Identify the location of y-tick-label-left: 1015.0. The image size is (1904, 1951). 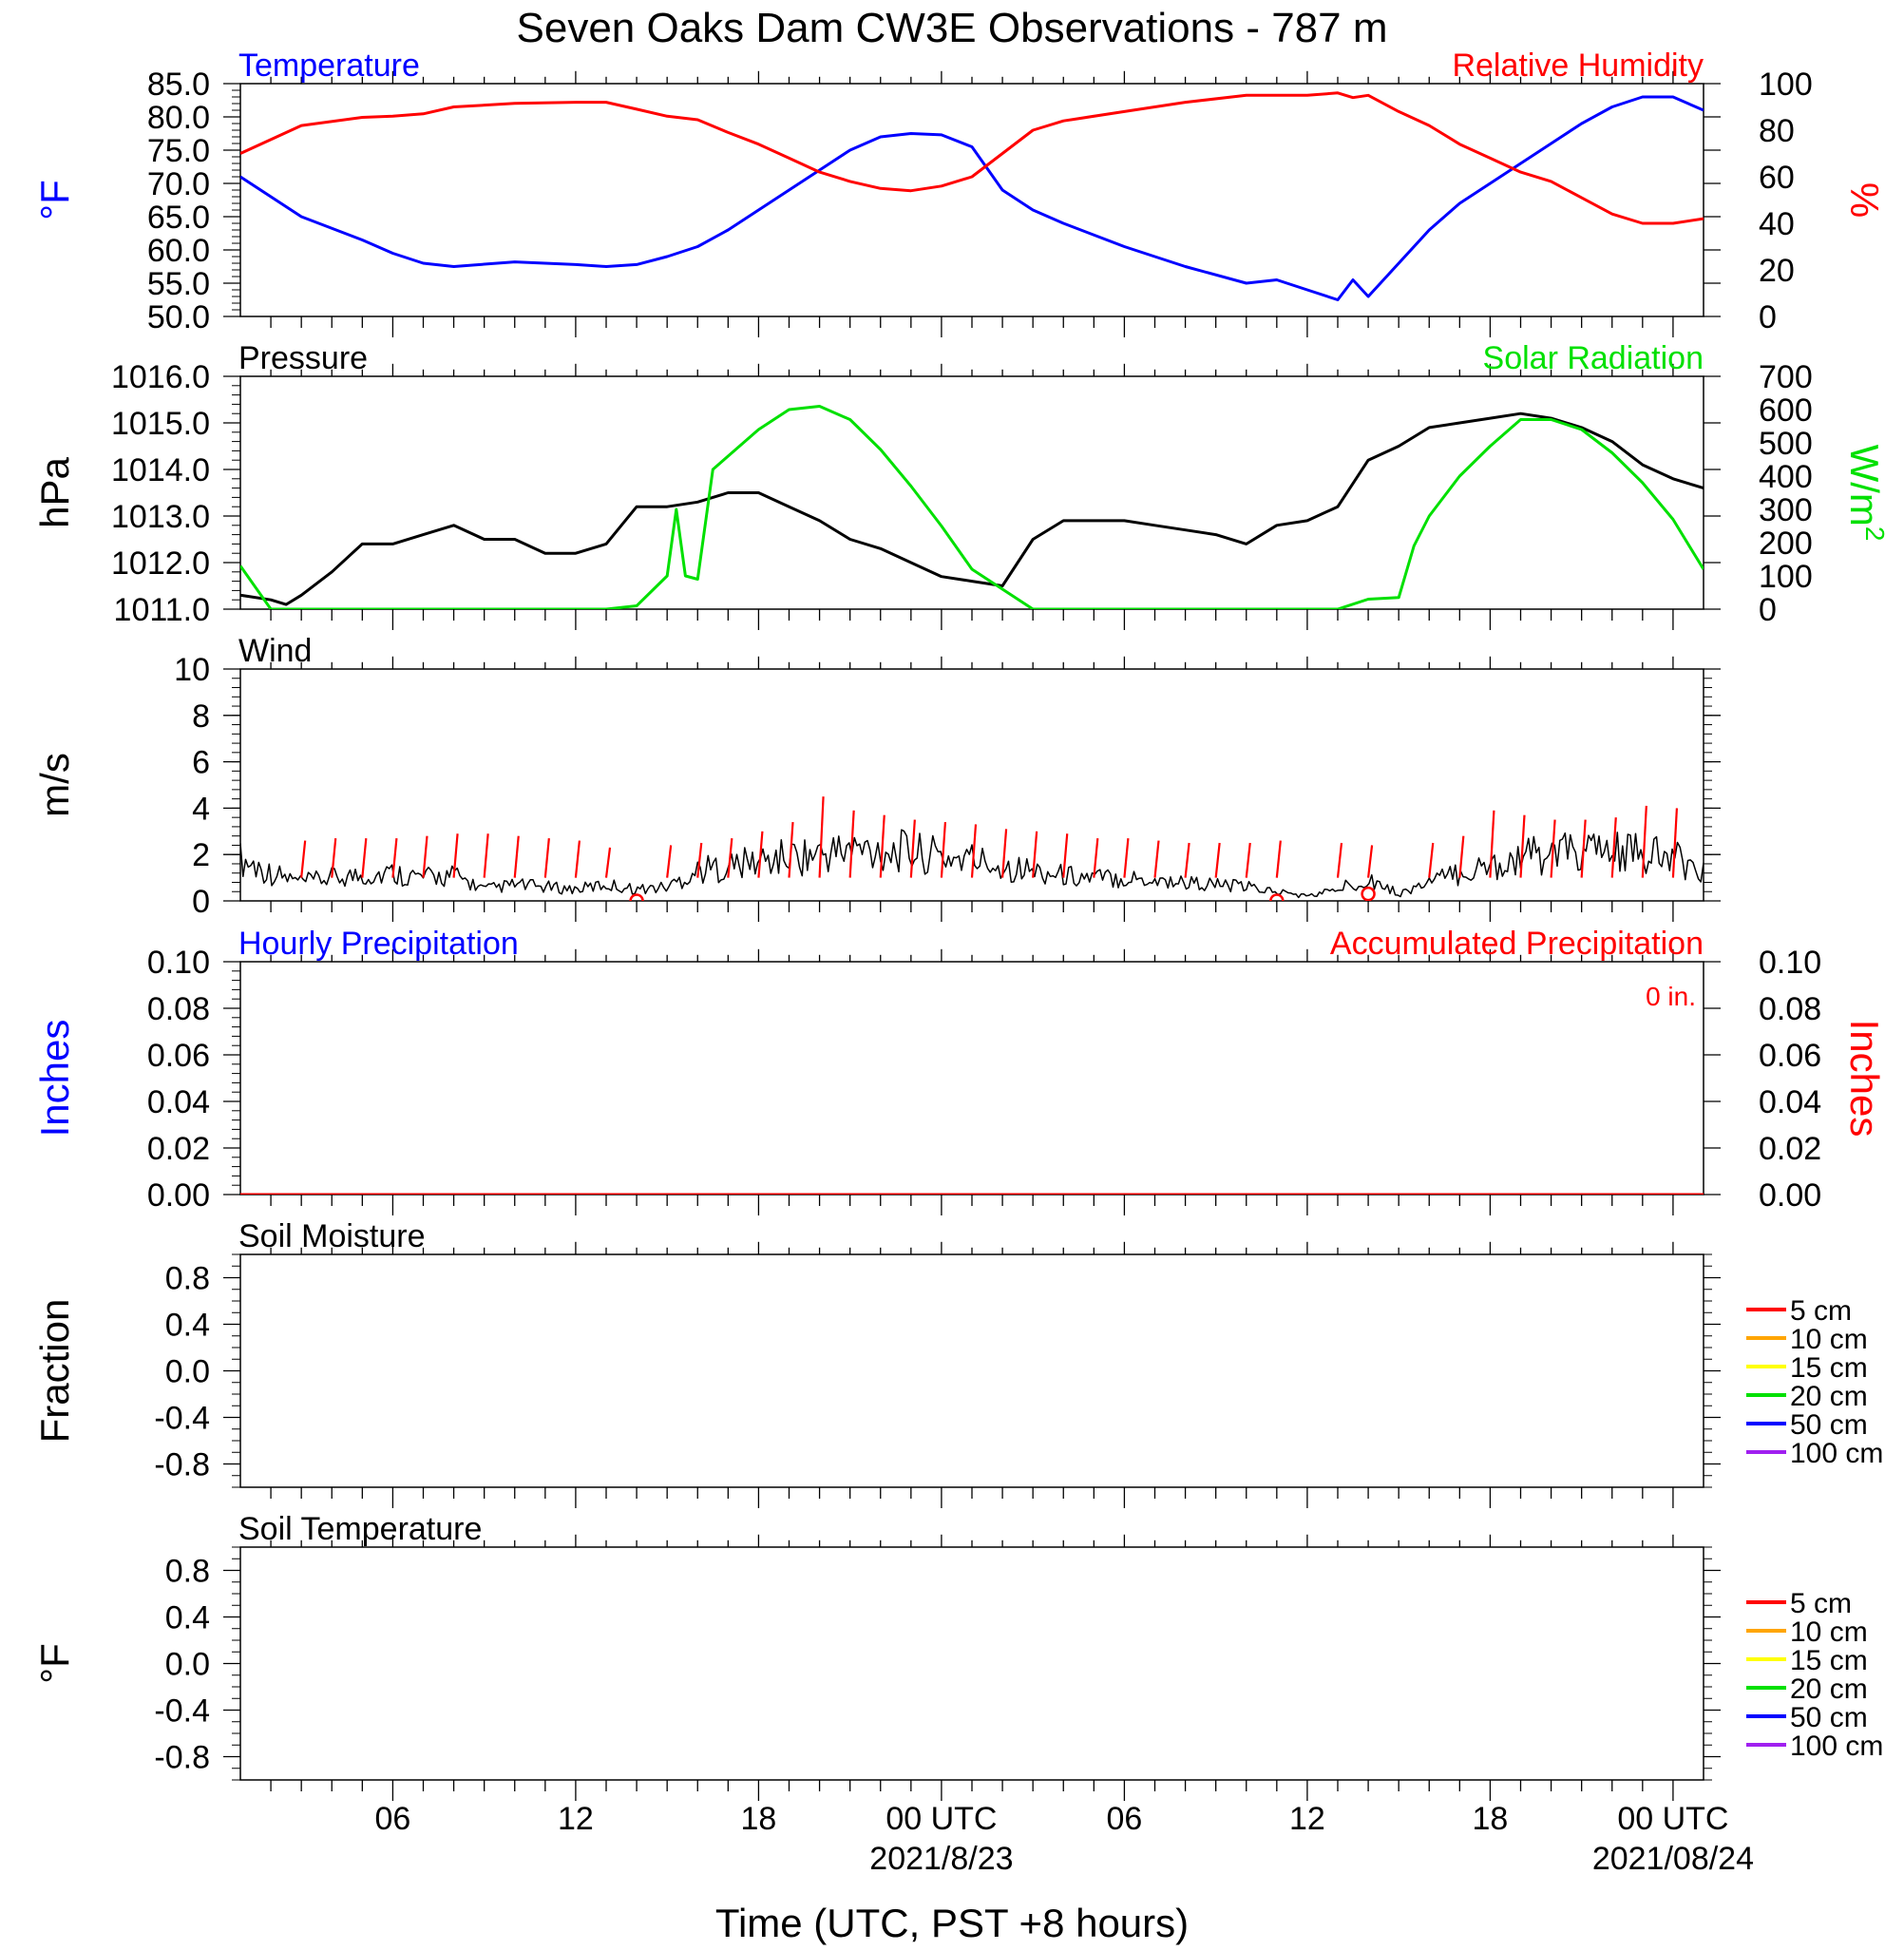
(161, 424).